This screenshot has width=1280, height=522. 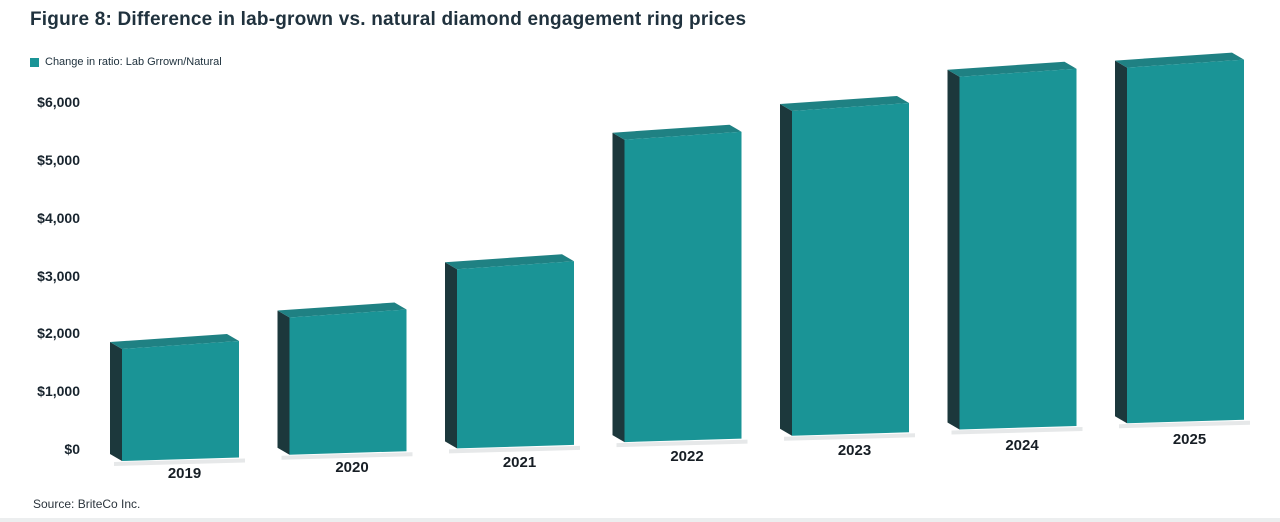 I want to click on legend: Change in ratio: Lab Grrown/Natural, so click(x=126, y=62).